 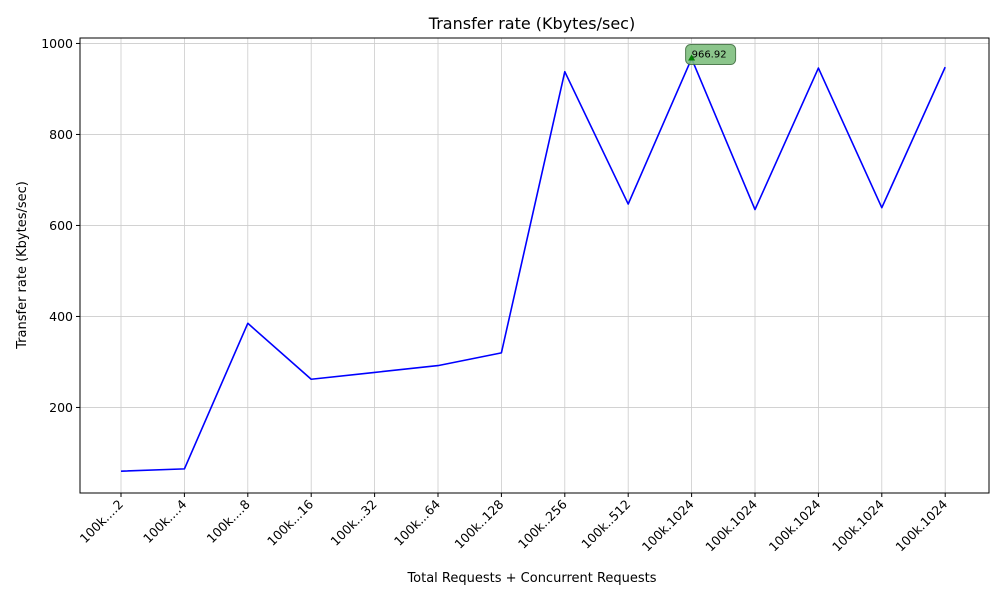 I want to click on y-tick-label: 400, so click(x=61, y=316).